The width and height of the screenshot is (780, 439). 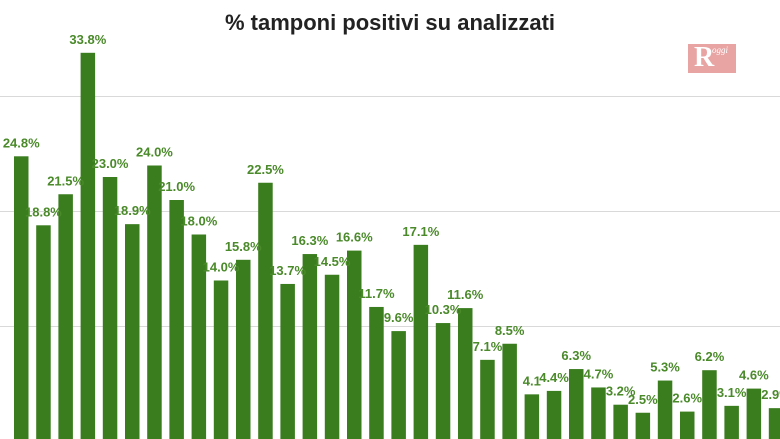 I want to click on bar-value-label: 8.5%, so click(x=510, y=330).